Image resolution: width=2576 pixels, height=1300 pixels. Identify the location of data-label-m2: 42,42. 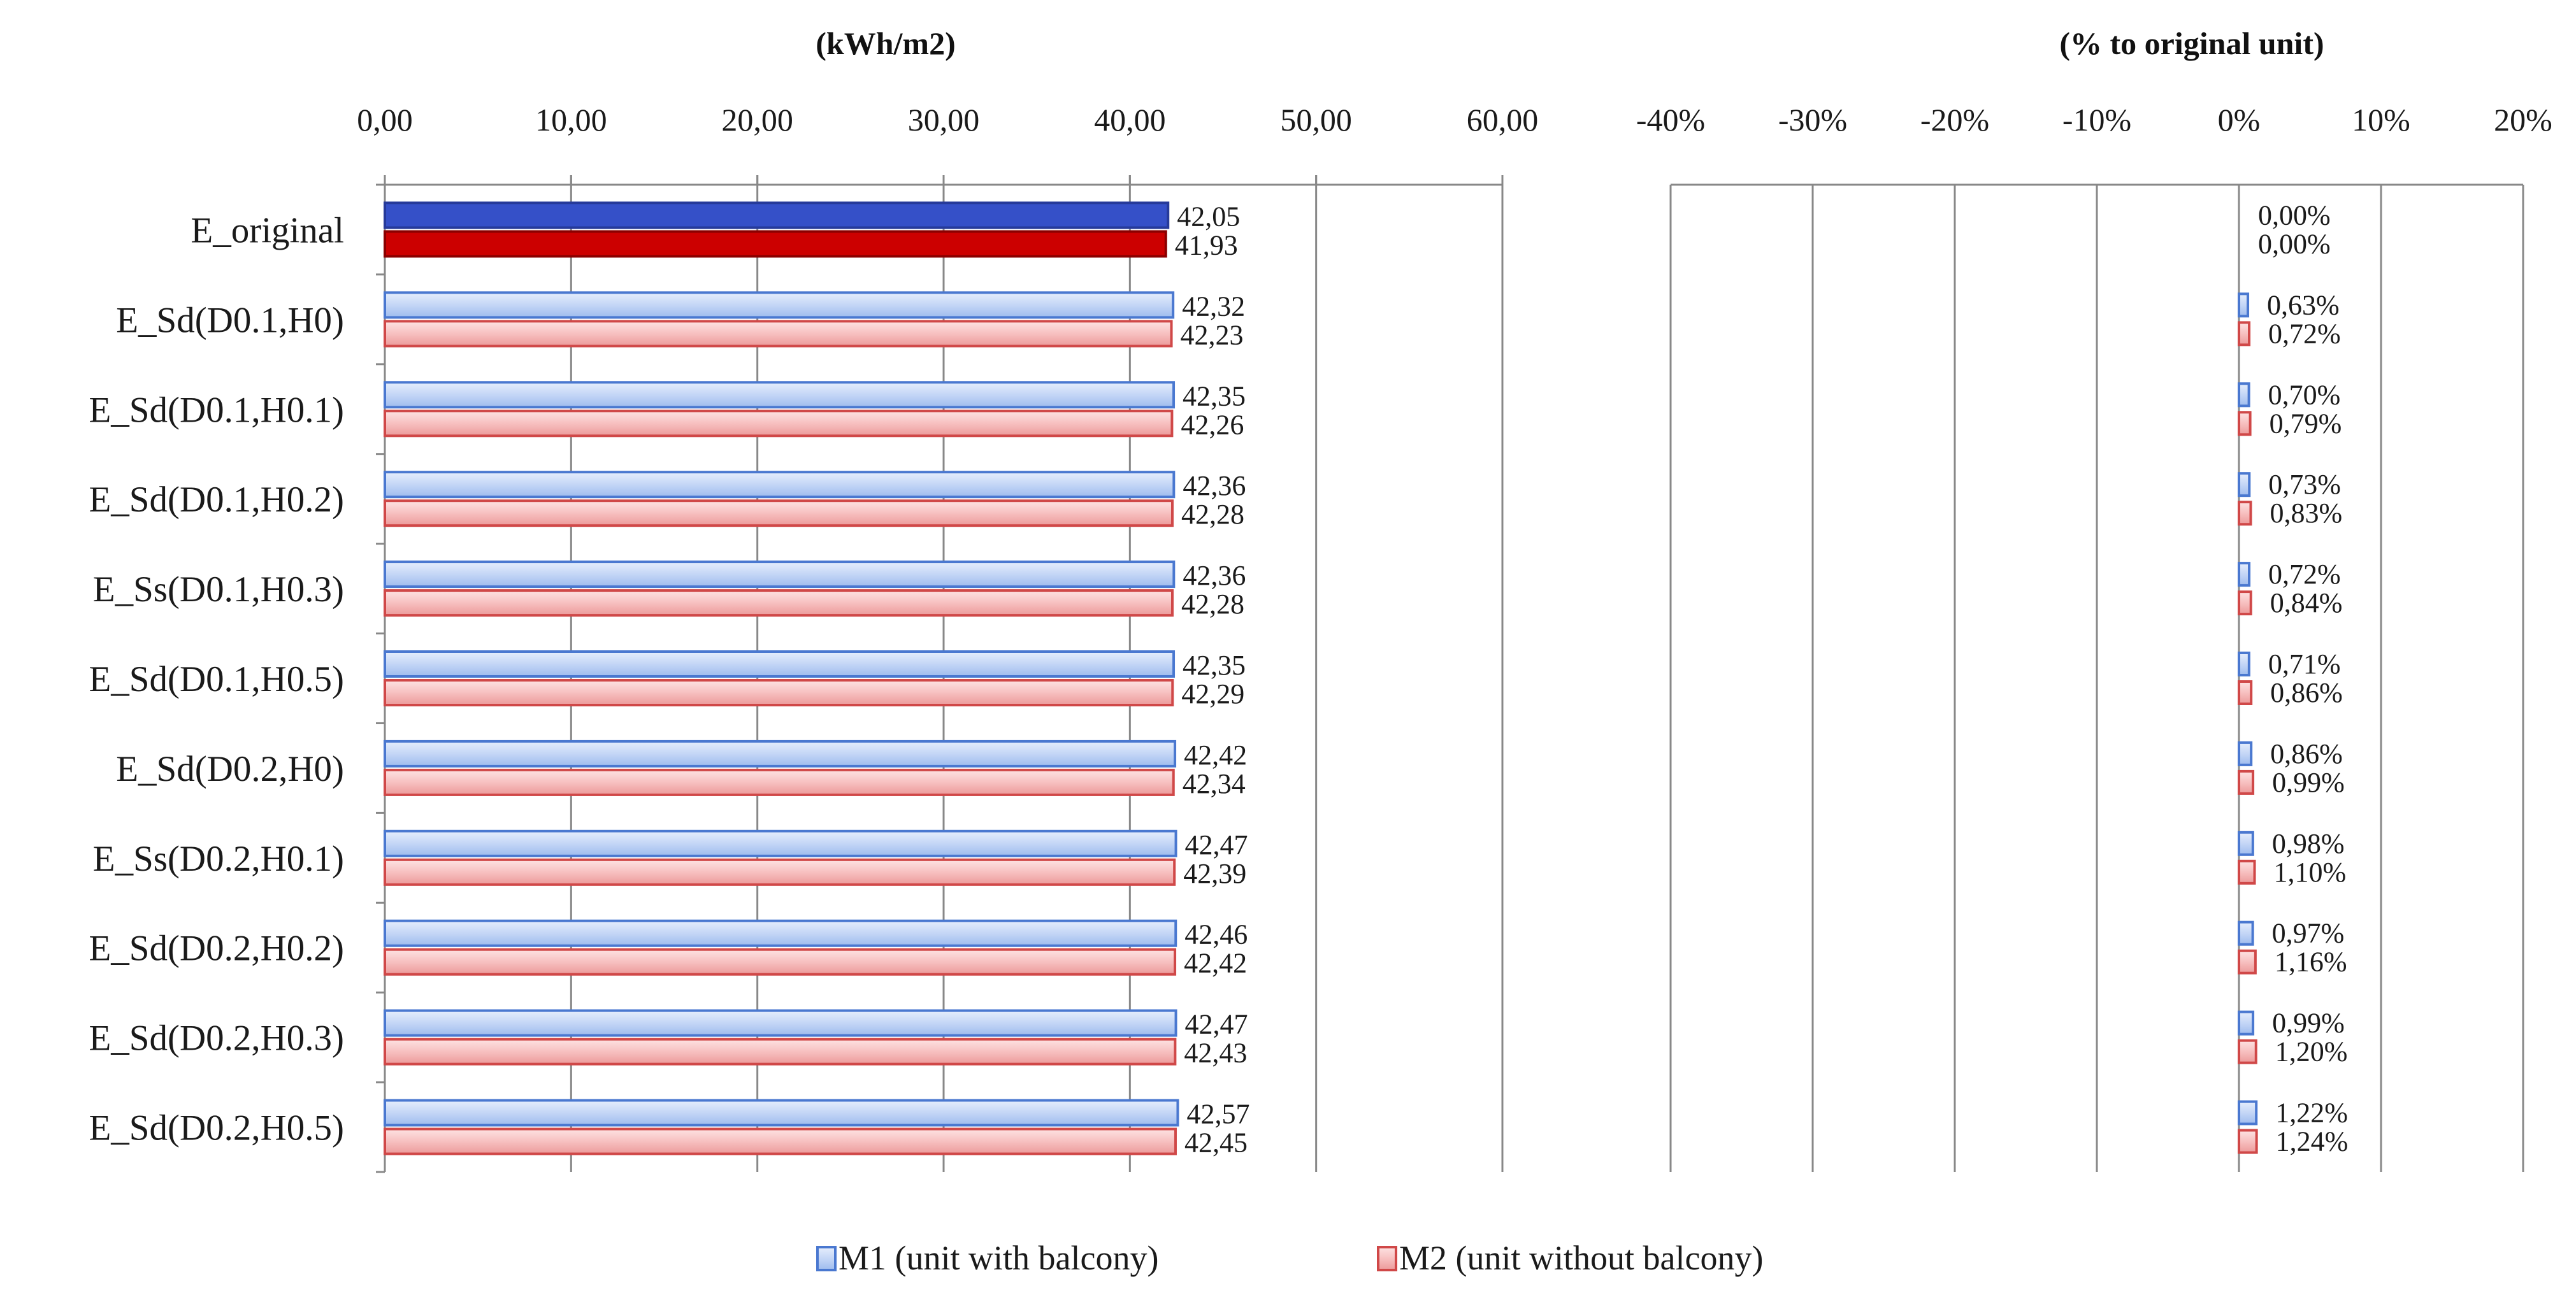
(1215, 964).